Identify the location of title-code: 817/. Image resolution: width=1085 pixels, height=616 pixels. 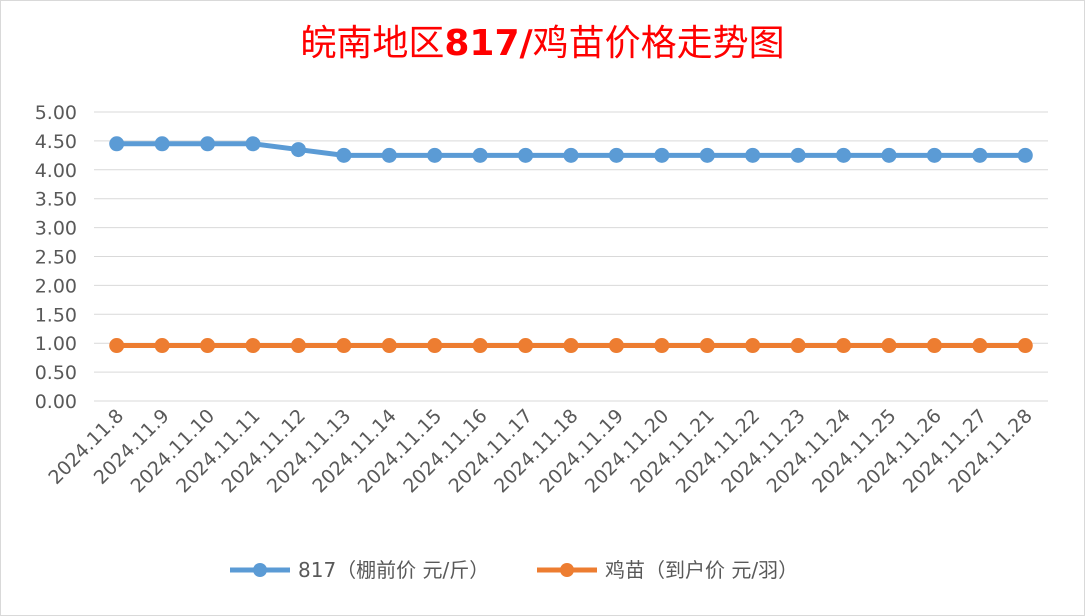
(488, 43).